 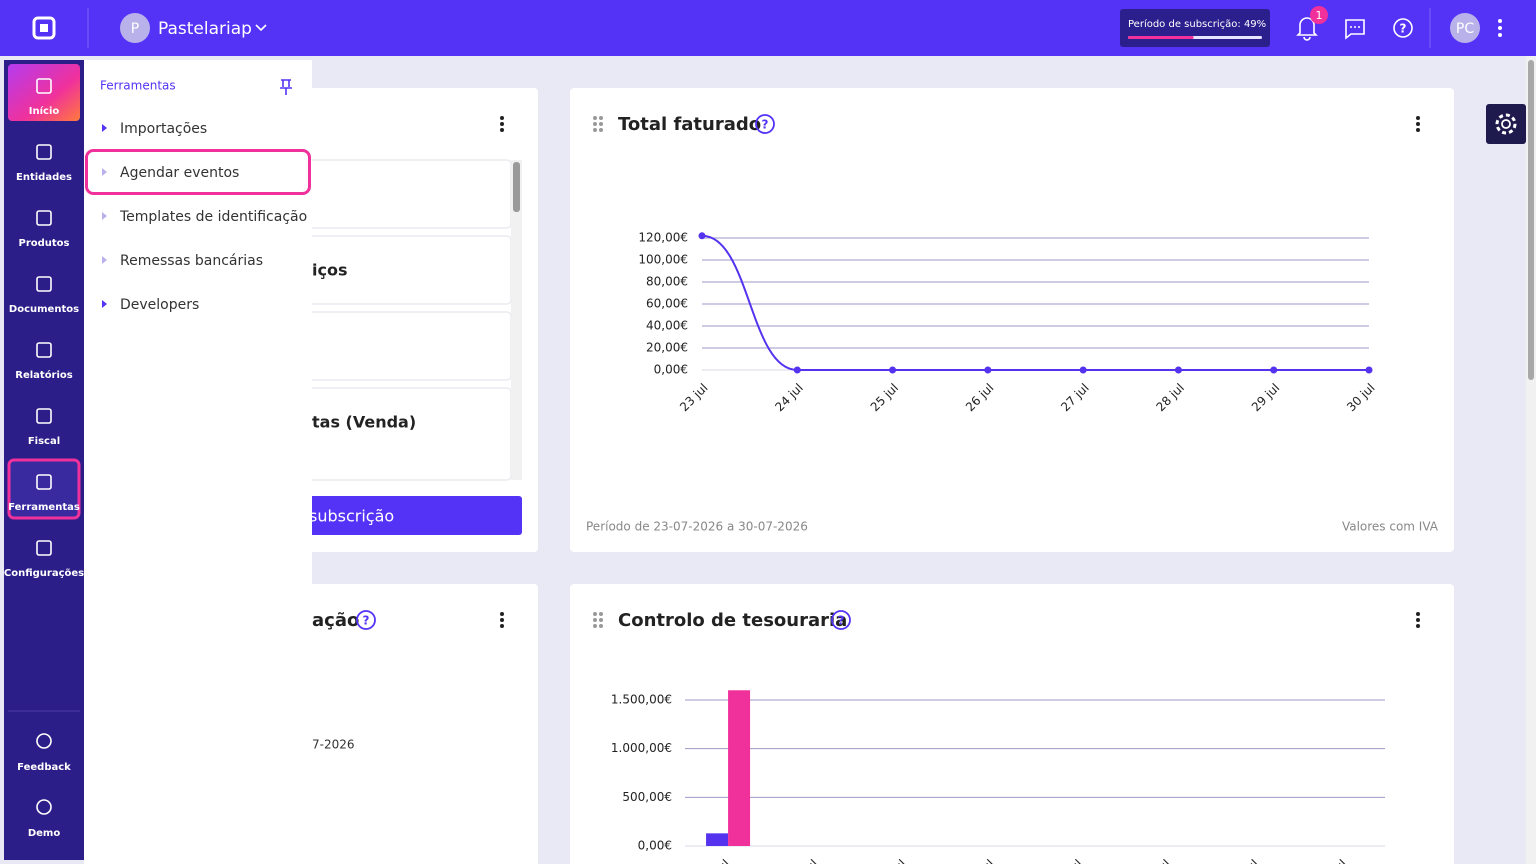 I want to click on settings-button, so click(x=1506, y=124).